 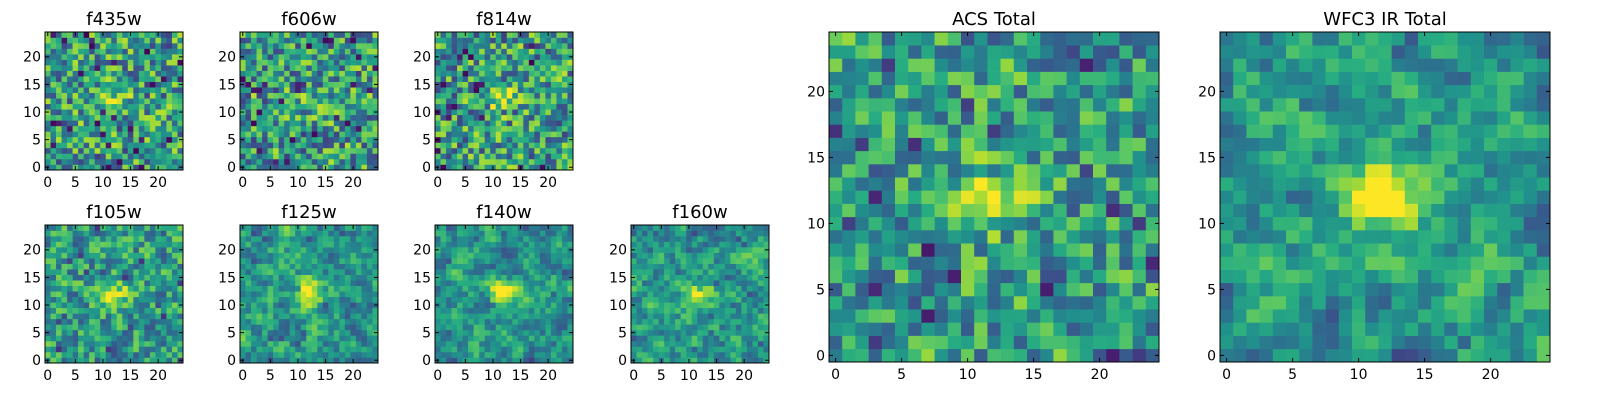 What do you see at coordinates (622, 334) in the screenshot?
I see `y-tick-label: 5` at bounding box center [622, 334].